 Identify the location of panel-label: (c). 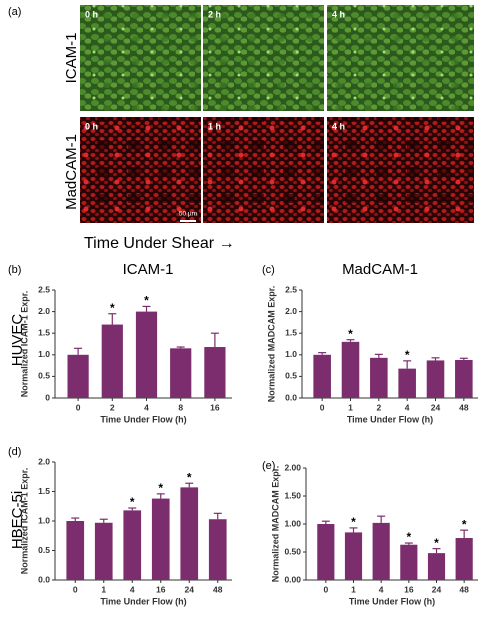
(268, 270).